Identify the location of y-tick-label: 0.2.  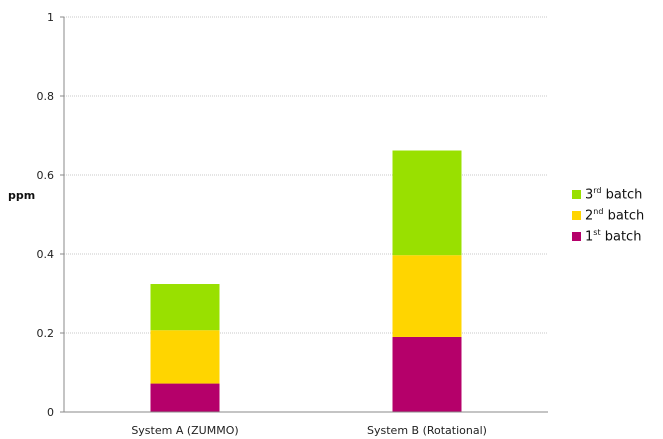
(46, 333).